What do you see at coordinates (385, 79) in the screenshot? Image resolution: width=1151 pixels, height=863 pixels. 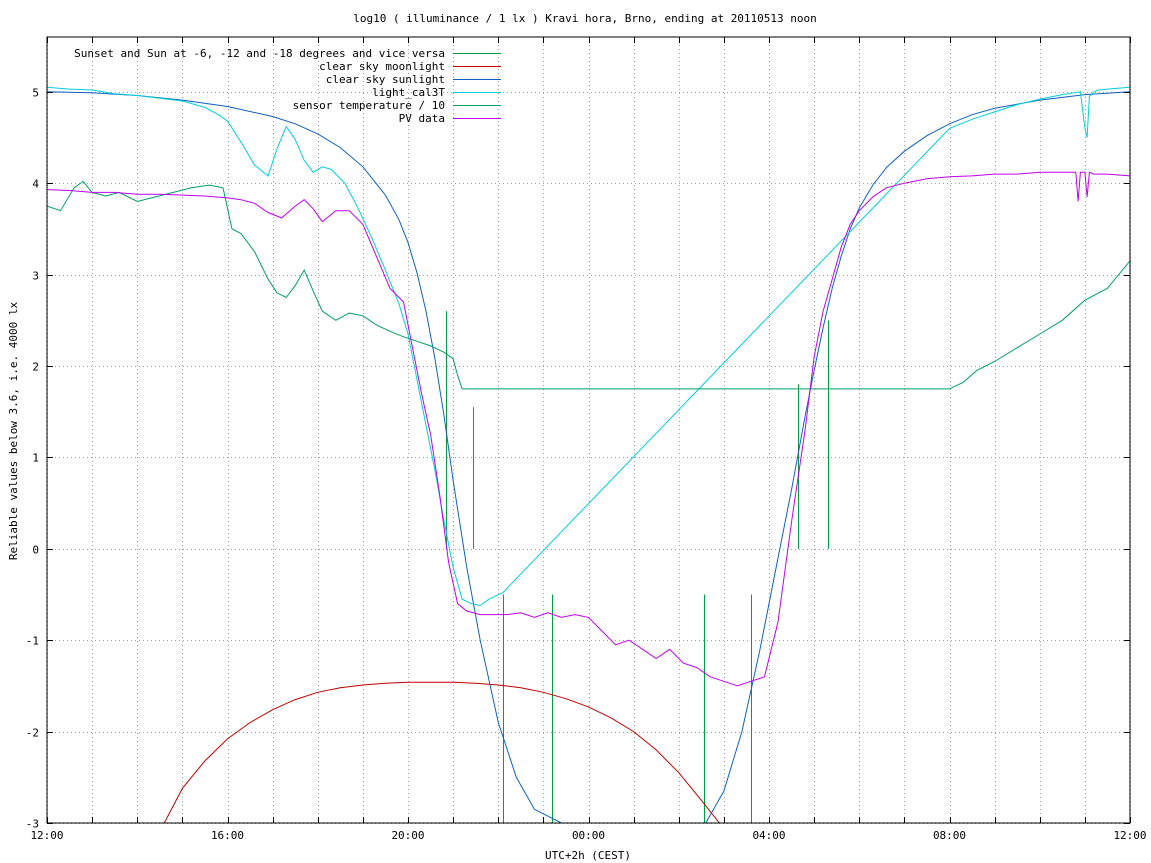 I see `legend-label: clear sky sunlight` at bounding box center [385, 79].